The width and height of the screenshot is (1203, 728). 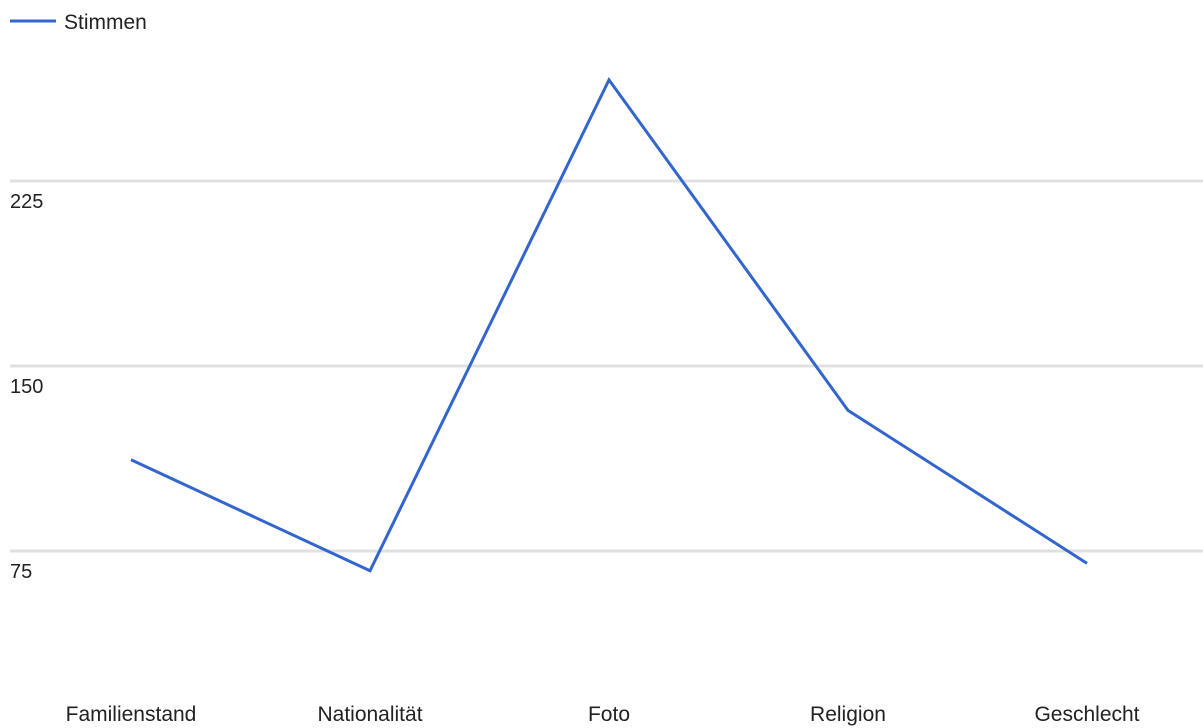 What do you see at coordinates (609, 714) in the screenshot?
I see `x-category-label: Foto` at bounding box center [609, 714].